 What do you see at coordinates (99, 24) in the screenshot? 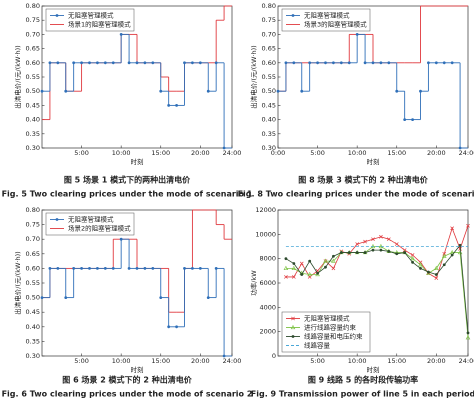
I see `legend-label: 场景1的阻塞管理模式` at bounding box center [99, 24].